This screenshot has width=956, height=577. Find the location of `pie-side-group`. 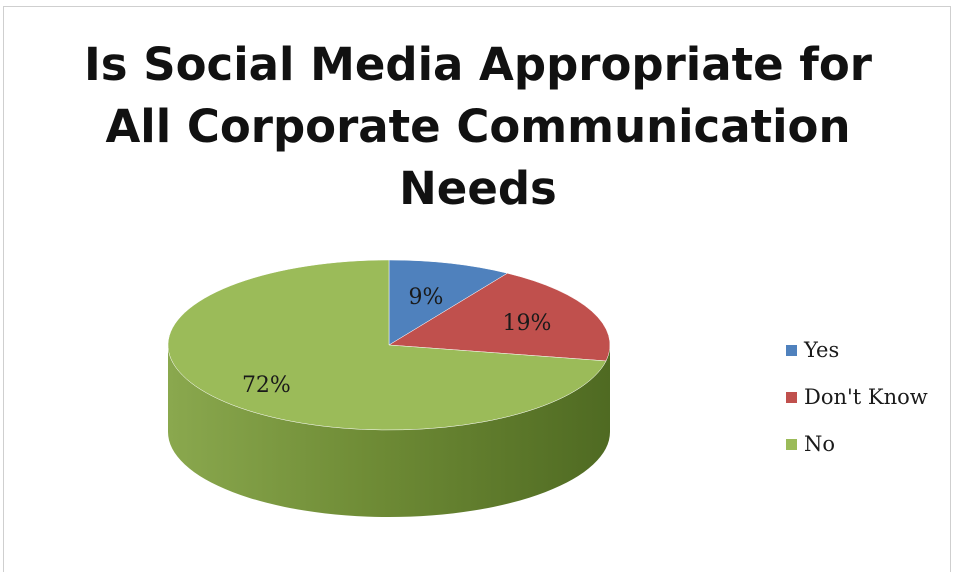

pie-side-group is located at coordinates (389, 431).